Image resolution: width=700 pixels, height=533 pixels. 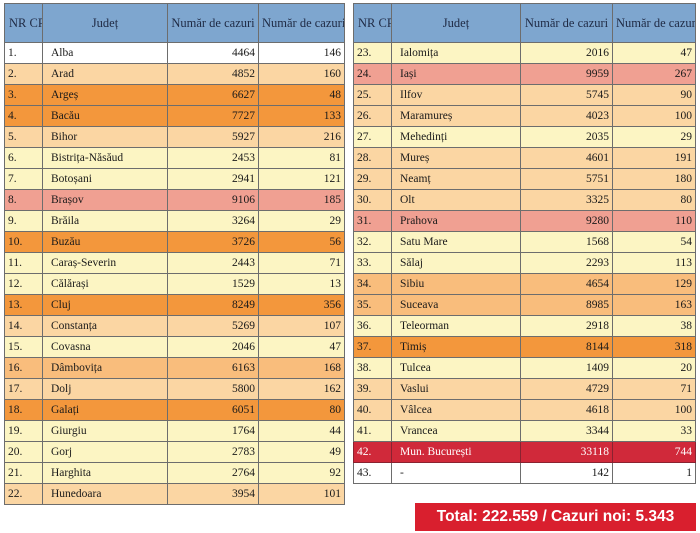 I want to click on row-cazuri: 2453, so click(x=213, y=158).